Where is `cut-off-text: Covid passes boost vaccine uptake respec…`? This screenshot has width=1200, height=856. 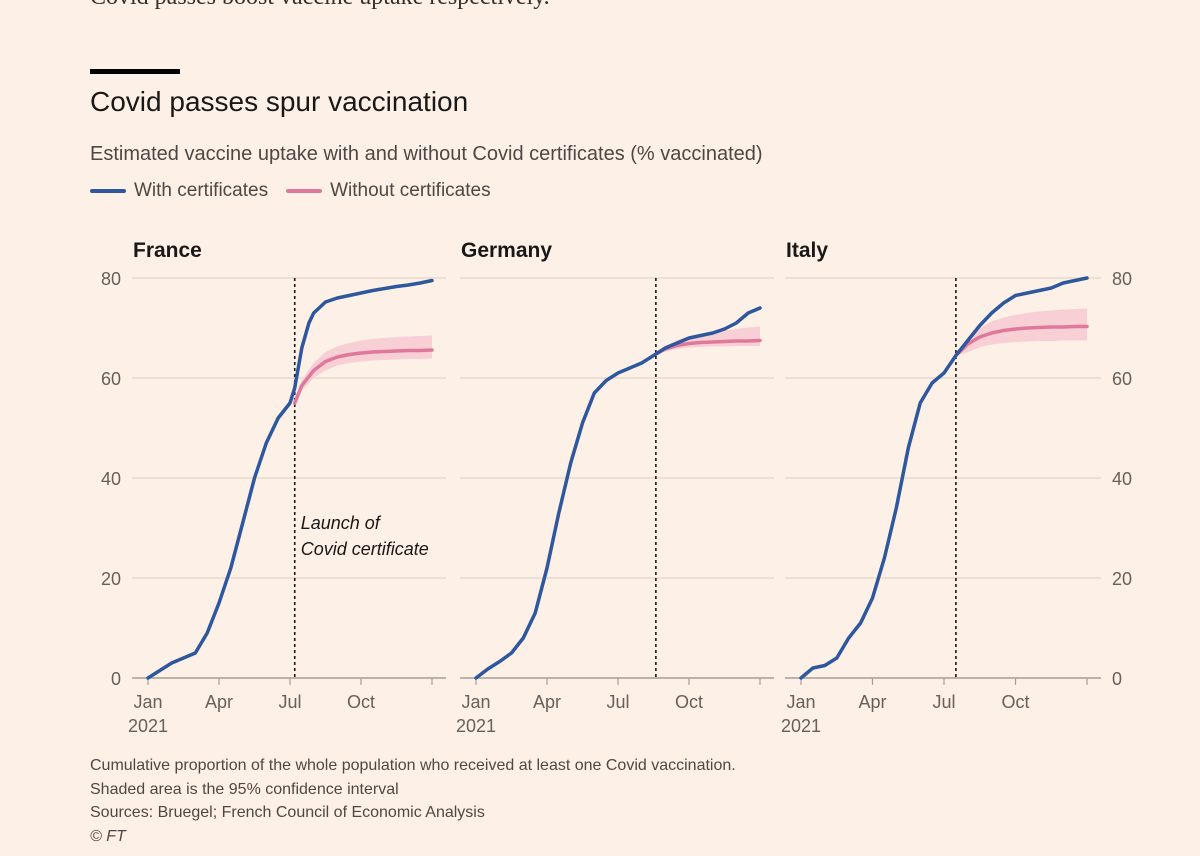 cut-off-text: Covid passes boost vaccine uptake respec… is located at coordinates (320, 5).